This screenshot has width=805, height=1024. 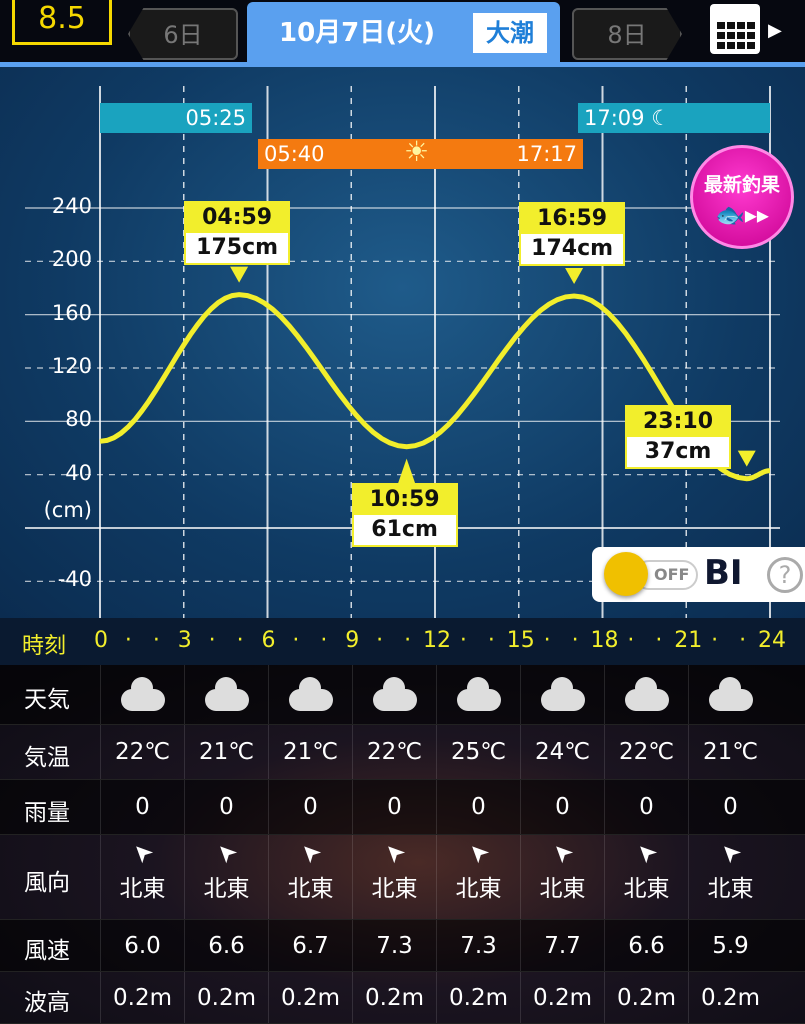 What do you see at coordinates (176, 118) in the screenshot?
I see `moonrise-bar: 05:25` at bounding box center [176, 118].